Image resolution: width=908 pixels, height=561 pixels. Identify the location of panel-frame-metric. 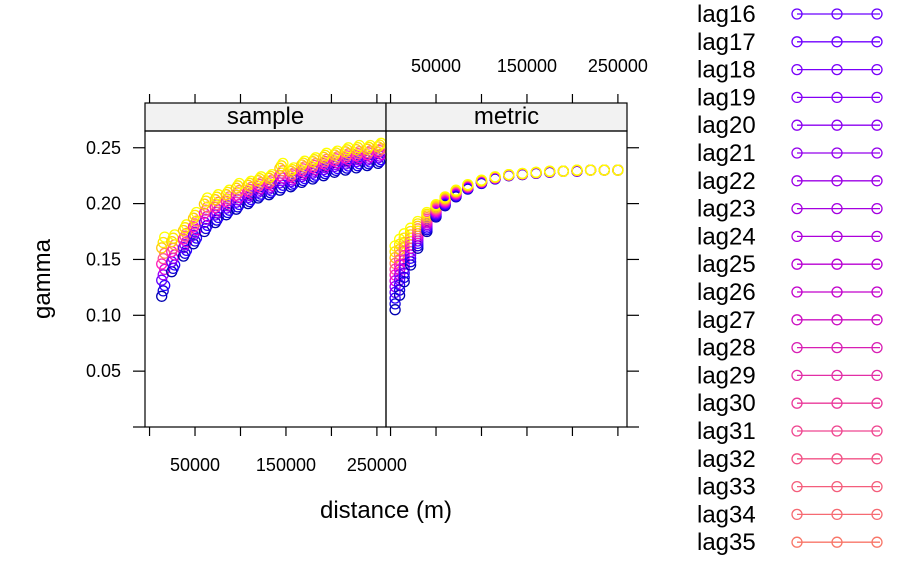
(506, 279).